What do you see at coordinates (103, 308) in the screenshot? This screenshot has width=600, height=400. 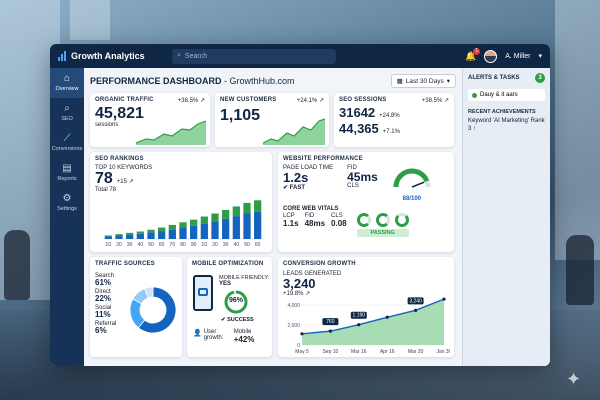 I see `legend-label: Social` at bounding box center [103, 308].